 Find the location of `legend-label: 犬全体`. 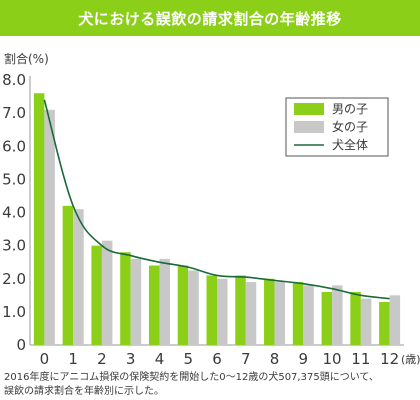

legend-label: 犬全体 is located at coordinates (350, 144).